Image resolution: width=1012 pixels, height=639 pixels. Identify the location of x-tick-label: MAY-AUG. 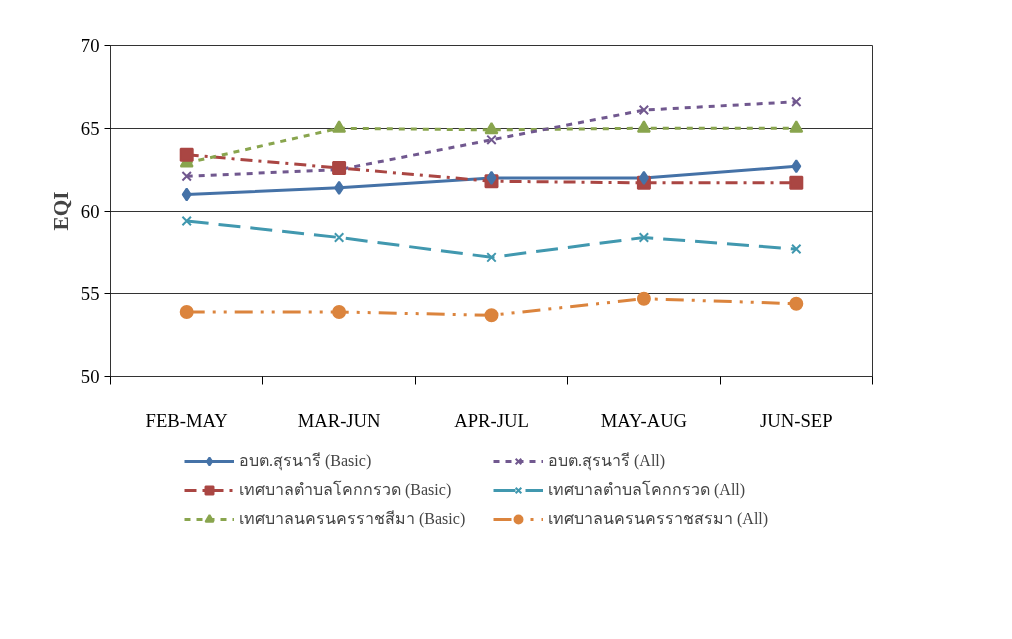
(644, 420).